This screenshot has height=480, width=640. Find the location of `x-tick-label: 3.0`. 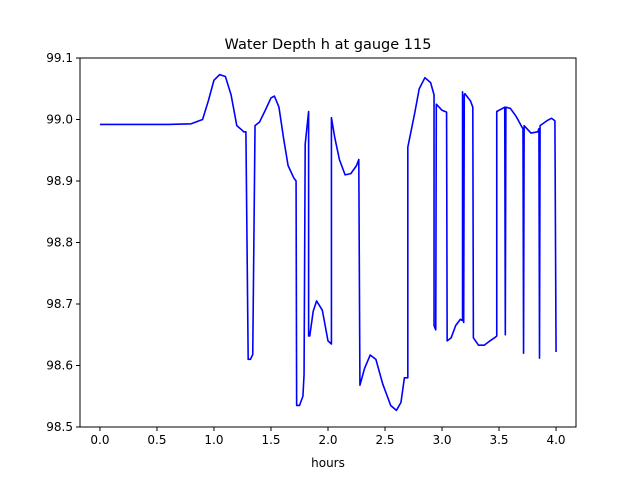

x-tick-label: 3.0 is located at coordinates (441, 440).